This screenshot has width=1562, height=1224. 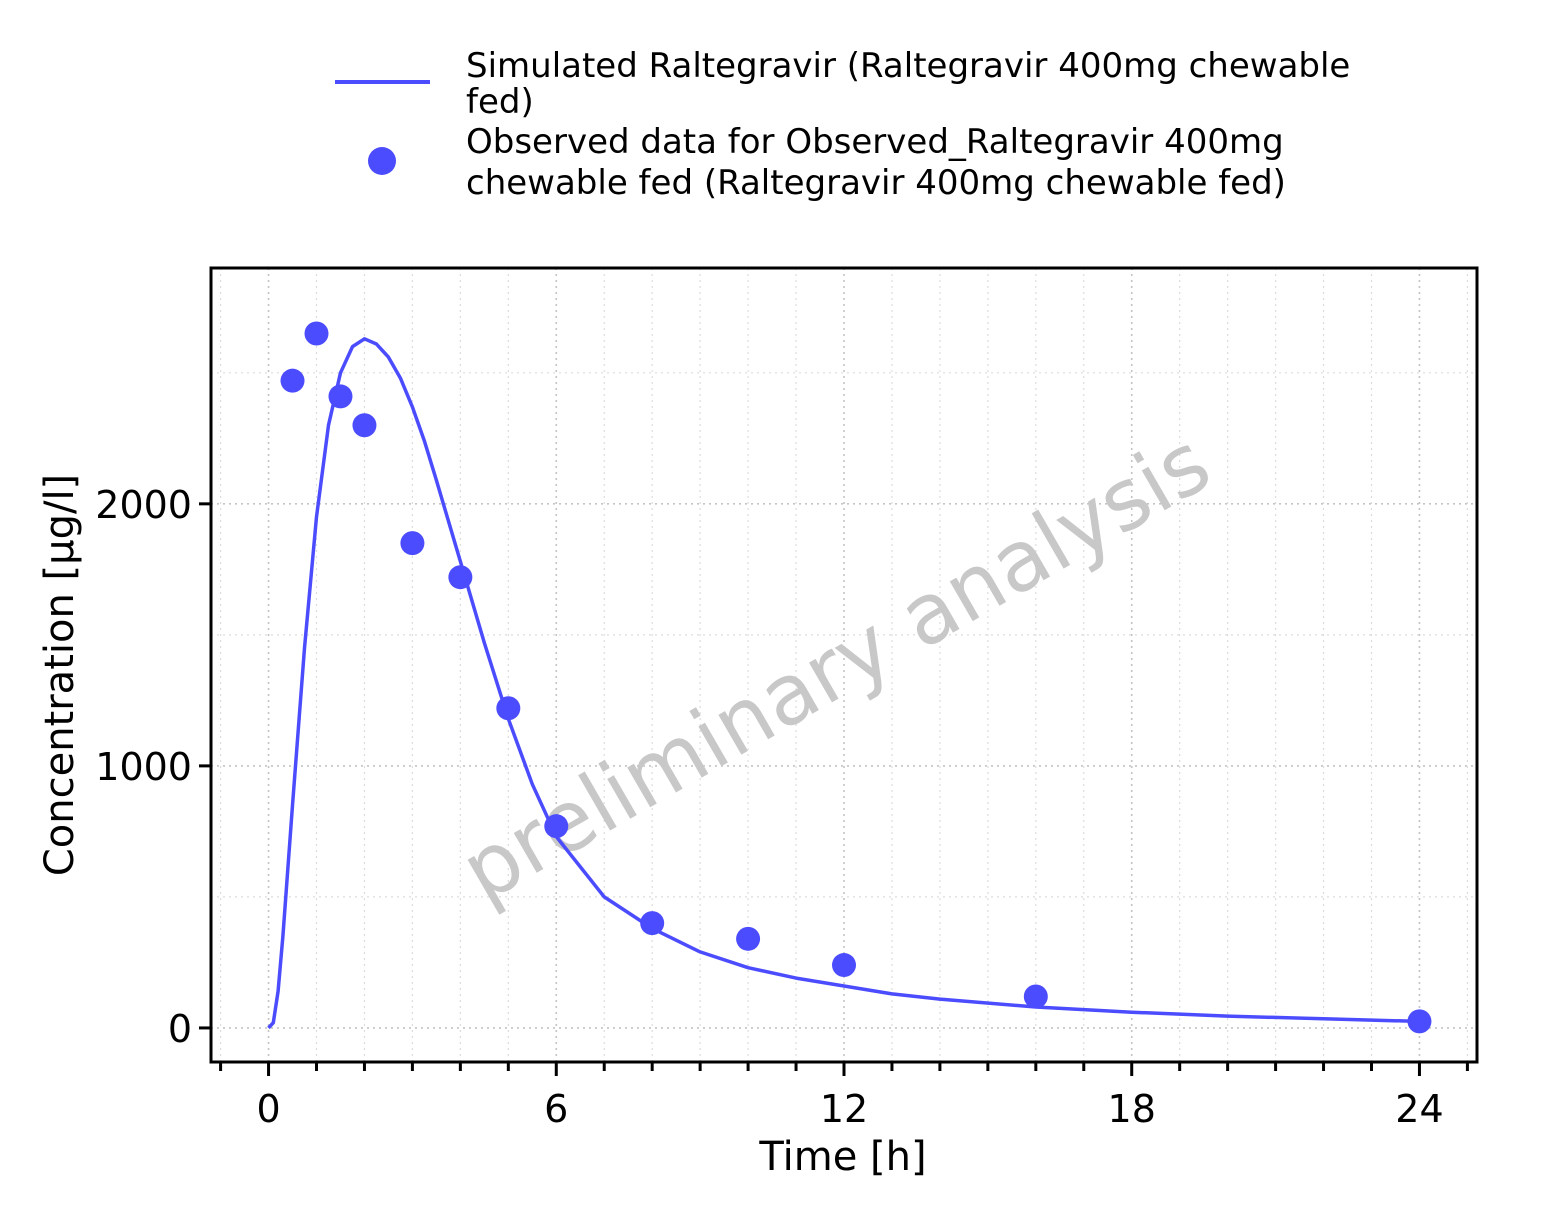 What do you see at coordinates (382, 161) in the screenshot?
I see `legend-point-swatch` at bounding box center [382, 161].